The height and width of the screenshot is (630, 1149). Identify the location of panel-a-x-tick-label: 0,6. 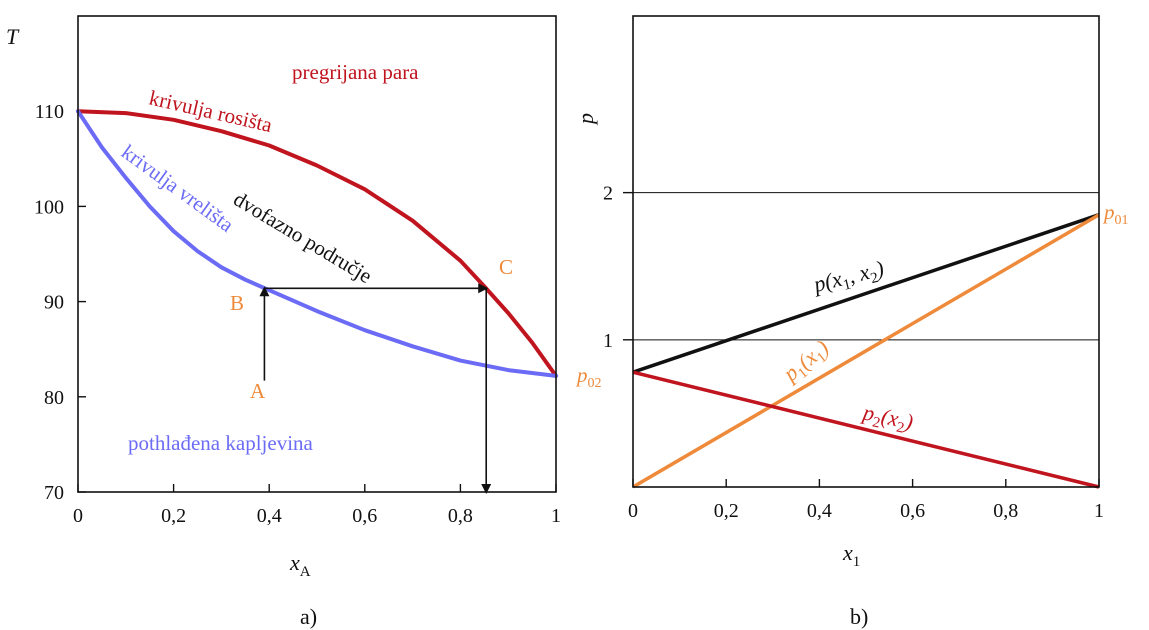
(364, 516).